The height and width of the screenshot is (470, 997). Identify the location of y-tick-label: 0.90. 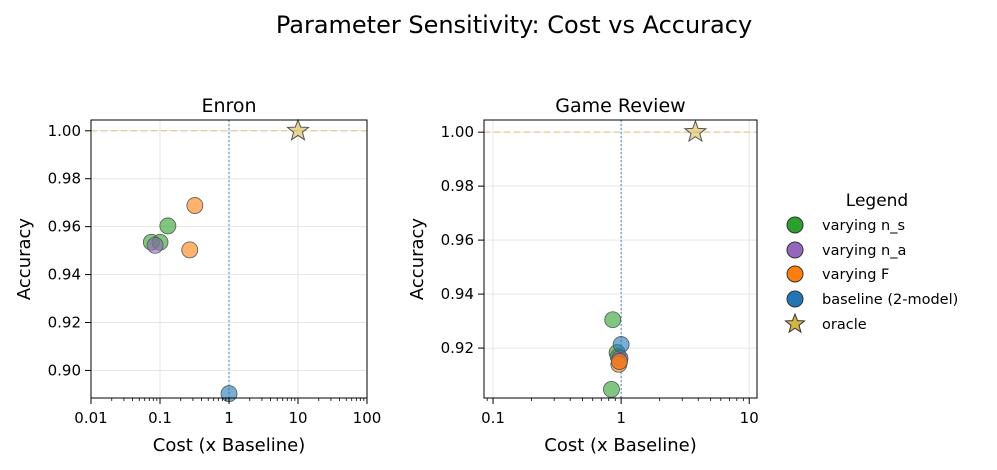
(64, 370).